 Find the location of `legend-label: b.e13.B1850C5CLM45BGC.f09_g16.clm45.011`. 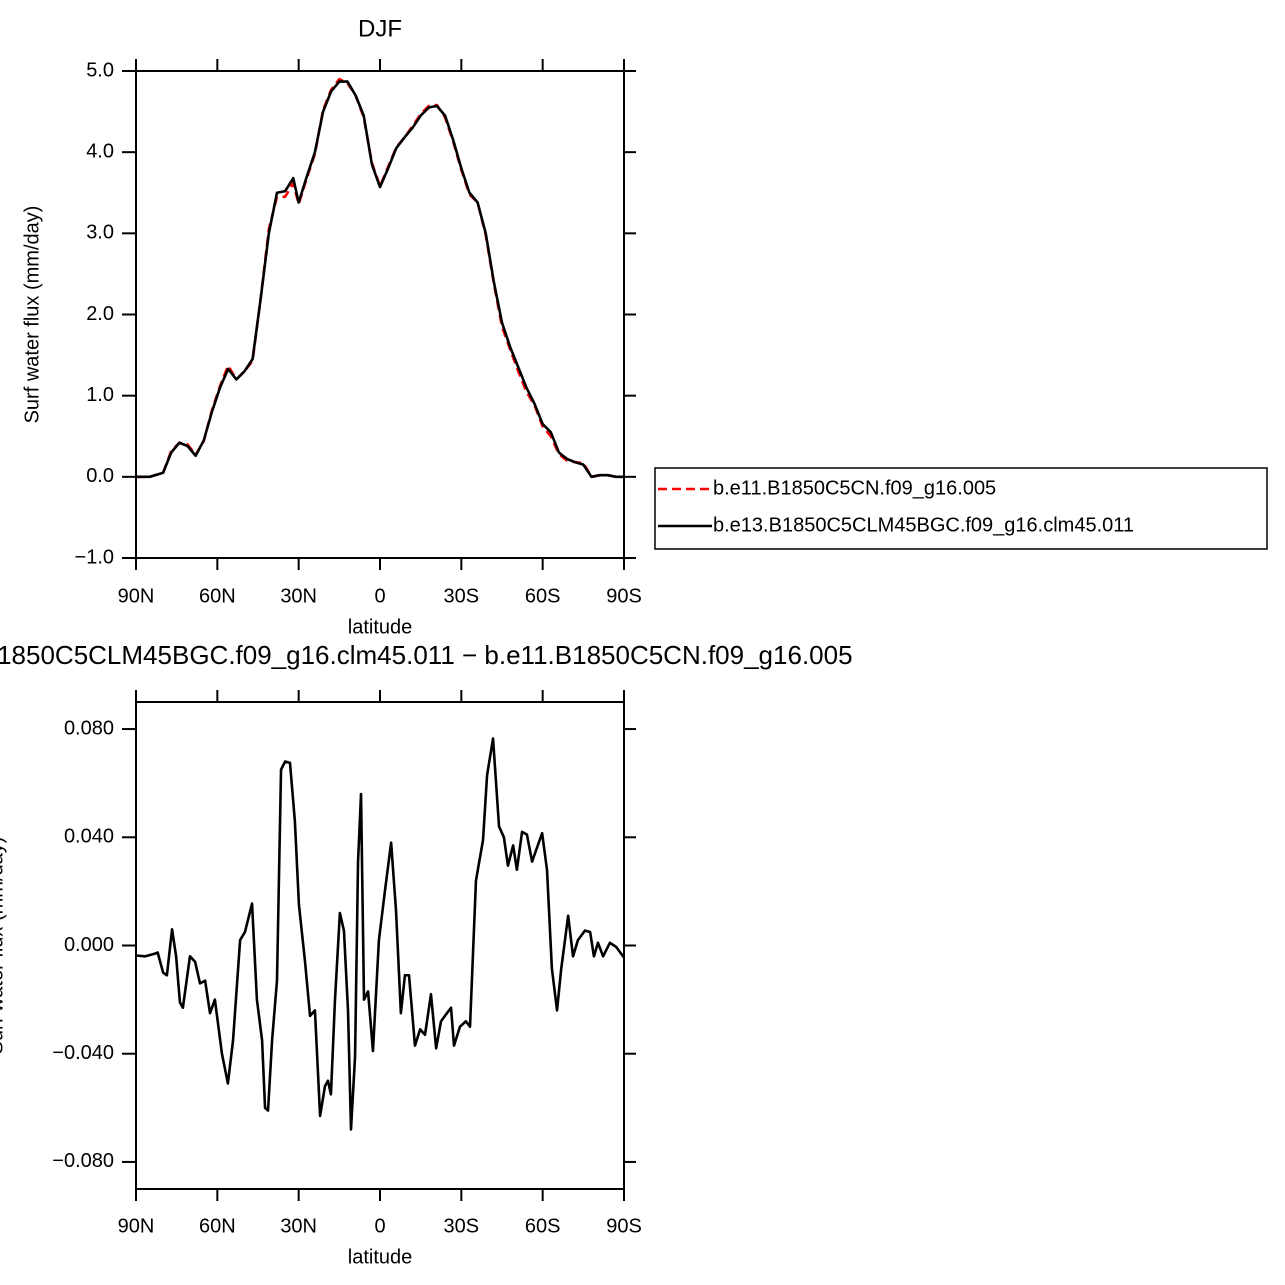

legend-label: b.e13.B1850C5CLM45BGC.f09_g16.clm45.011 is located at coordinates (923, 525).